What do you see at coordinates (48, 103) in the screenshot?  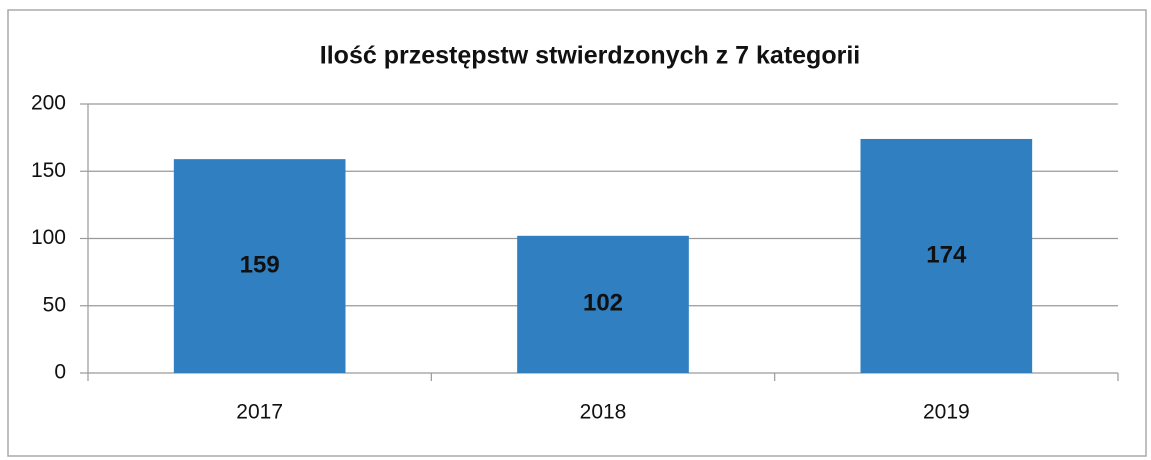 I see `y-tick-label: 200` at bounding box center [48, 103].